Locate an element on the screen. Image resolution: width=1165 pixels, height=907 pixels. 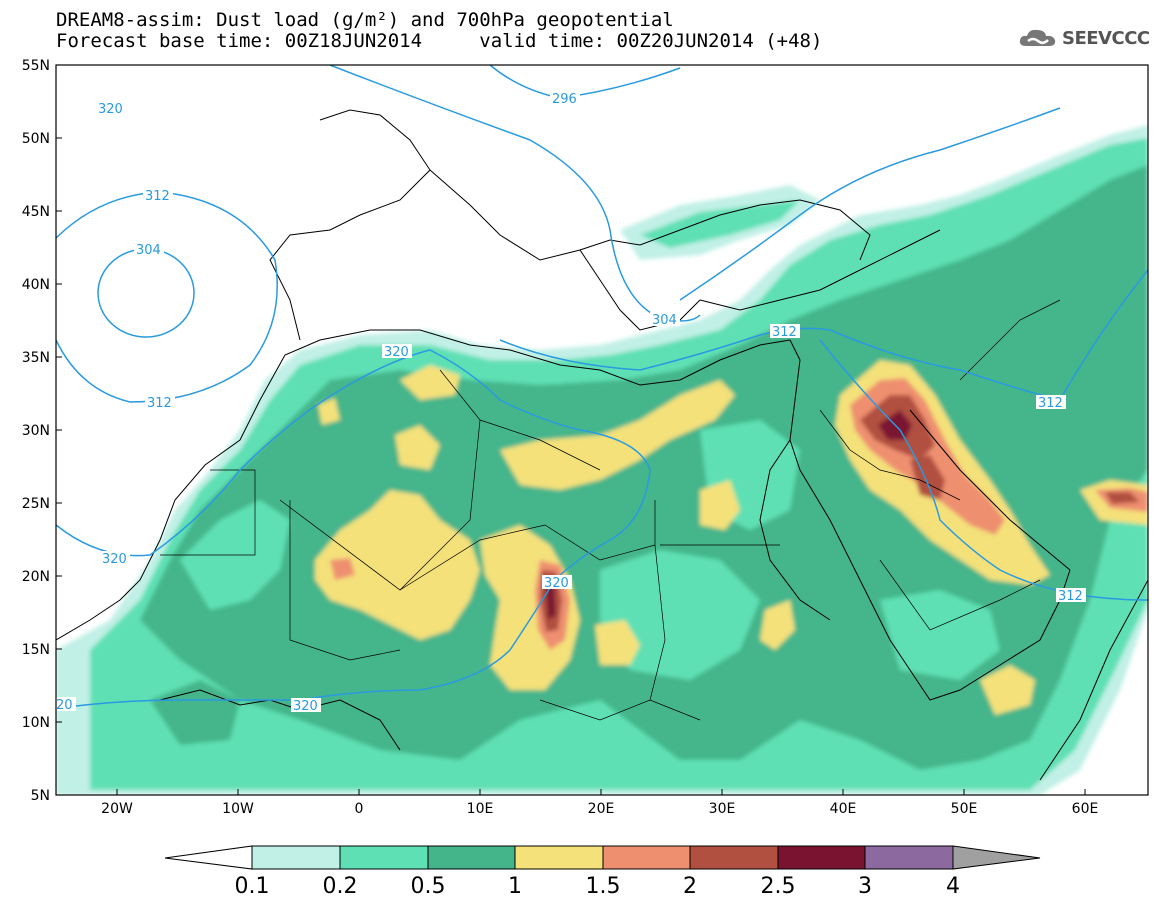
base-time-label: Forecast base time: 00Z18JUN2014 is located at coordinates (239, 41).